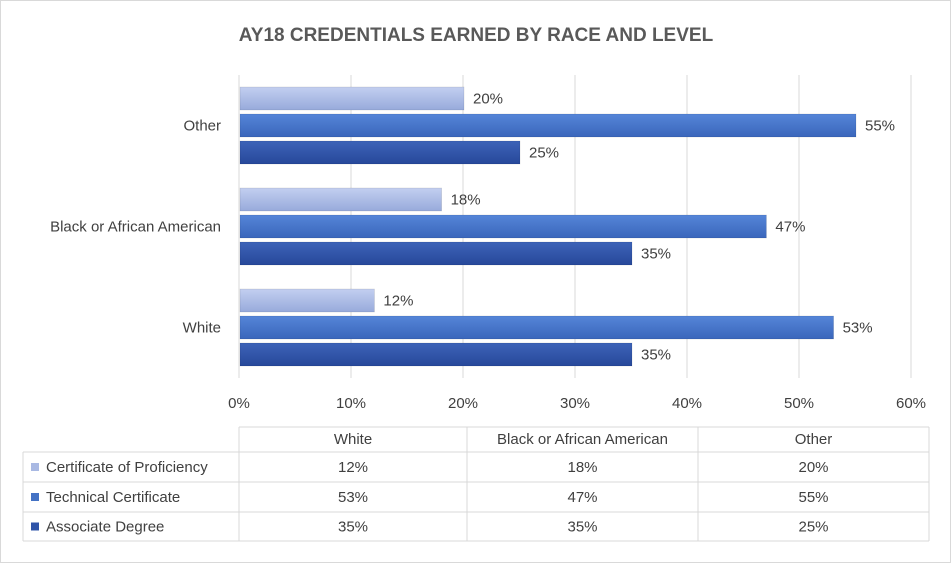 This screenshot has height=564, width=951. What do you see at coordinates (656, 254) in the screenshot?
I see `data-label-associate-degree-black-or-african-american: 35%` at bounding box center [656, 254].